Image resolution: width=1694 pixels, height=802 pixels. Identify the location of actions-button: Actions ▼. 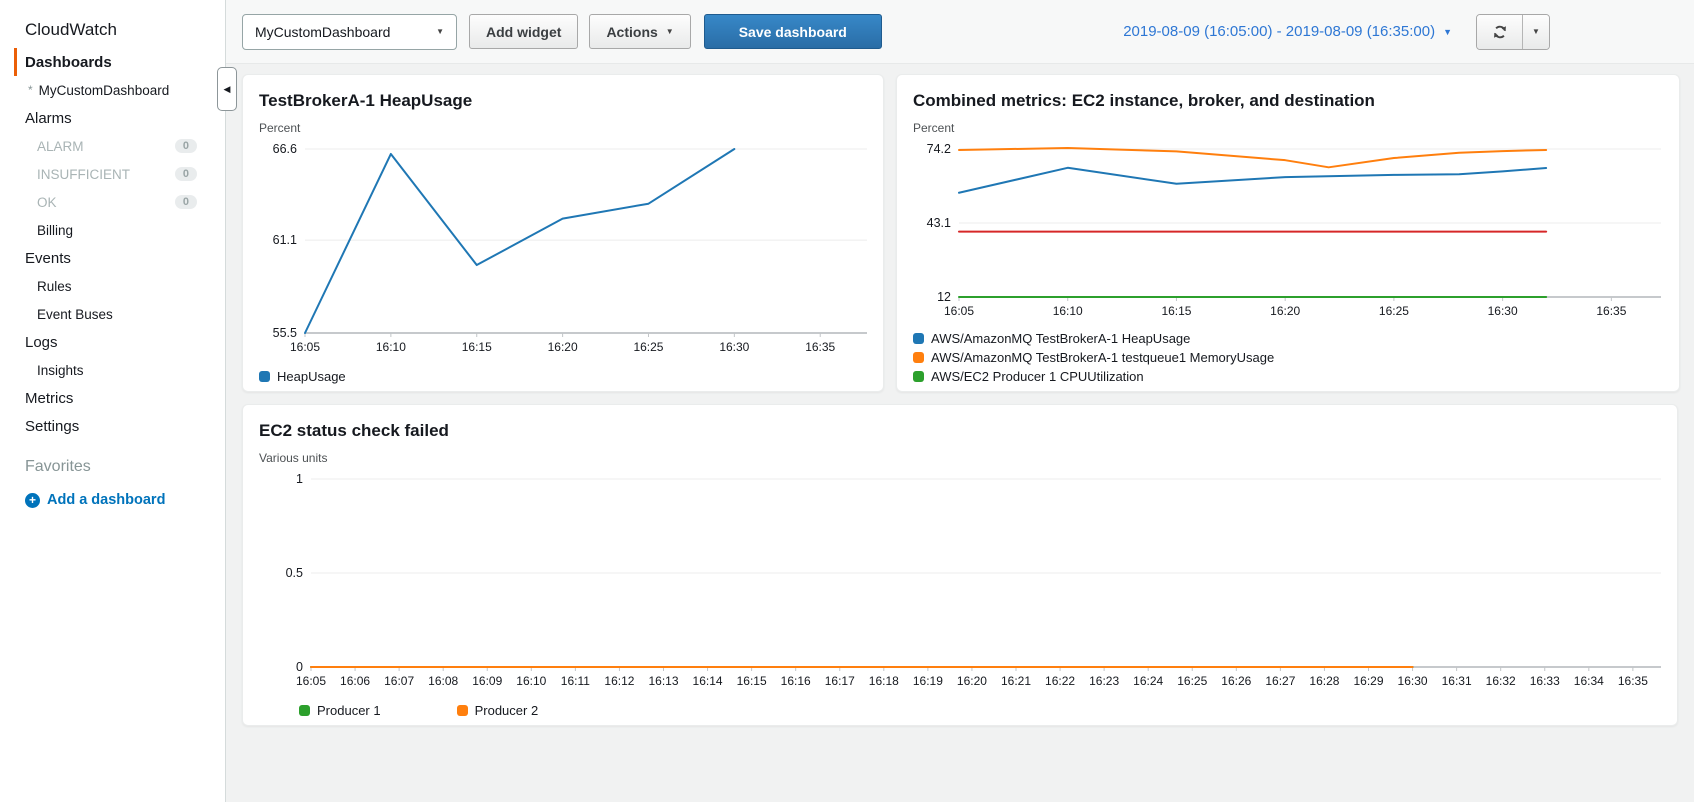
(640, 31).